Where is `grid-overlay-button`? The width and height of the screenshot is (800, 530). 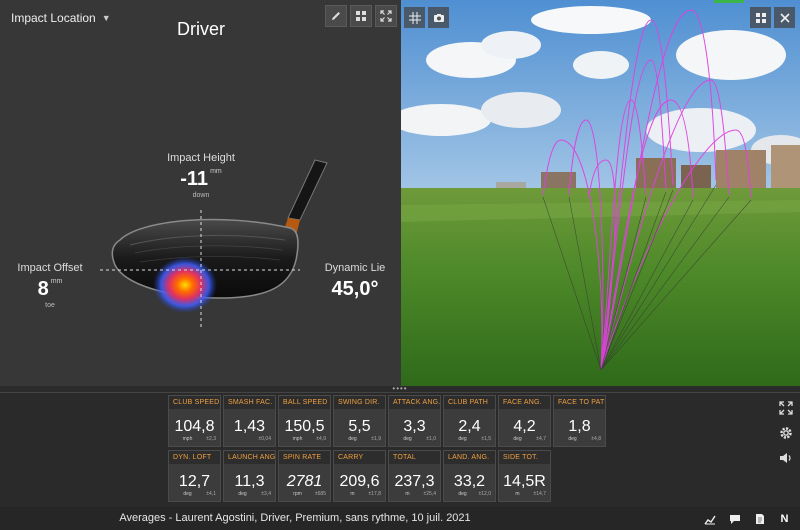 grid-overlay-button is located at coordinates (414, 17).